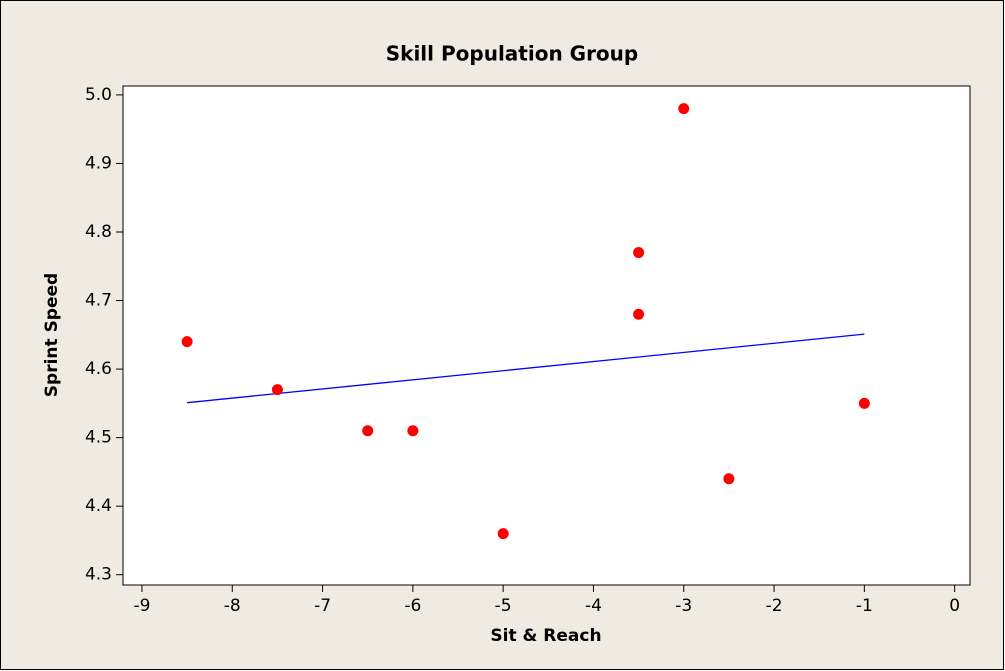 This screenshot has height=671, width=1005. I want to click on x-tick-label: -7, so click(322, 606).